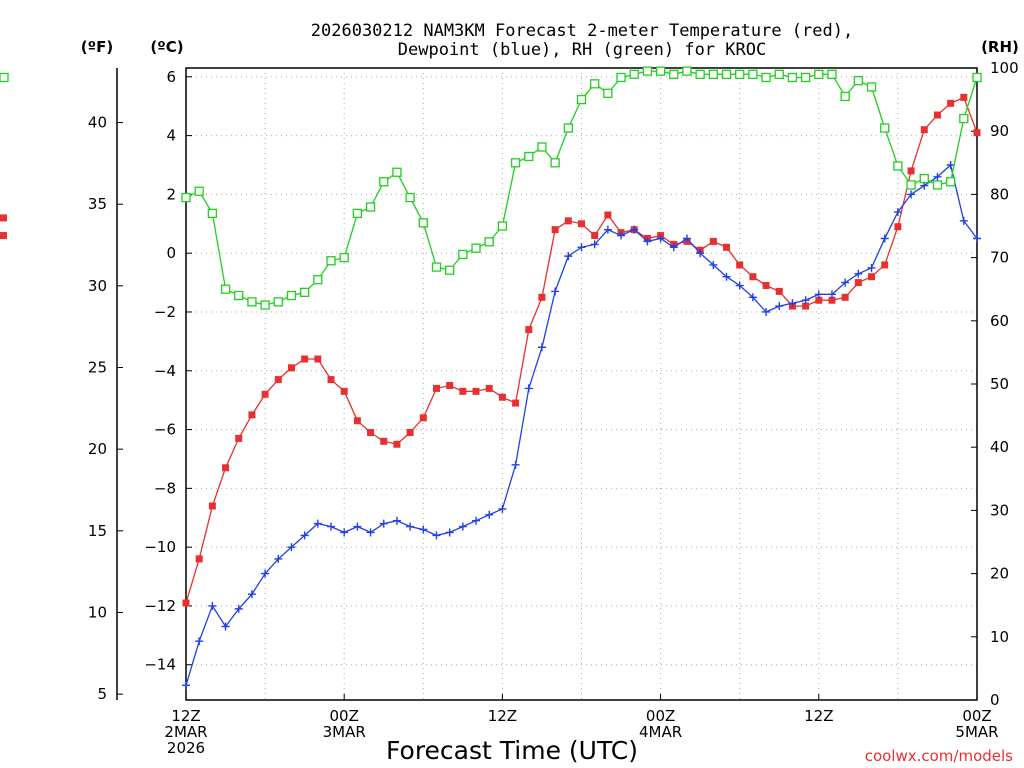 The image size is (1024, 768). What do you see at coordinates (344, 732) in the screenshot?
I see `time-tick-label: 3MAR` at bounding box center [344, 732].